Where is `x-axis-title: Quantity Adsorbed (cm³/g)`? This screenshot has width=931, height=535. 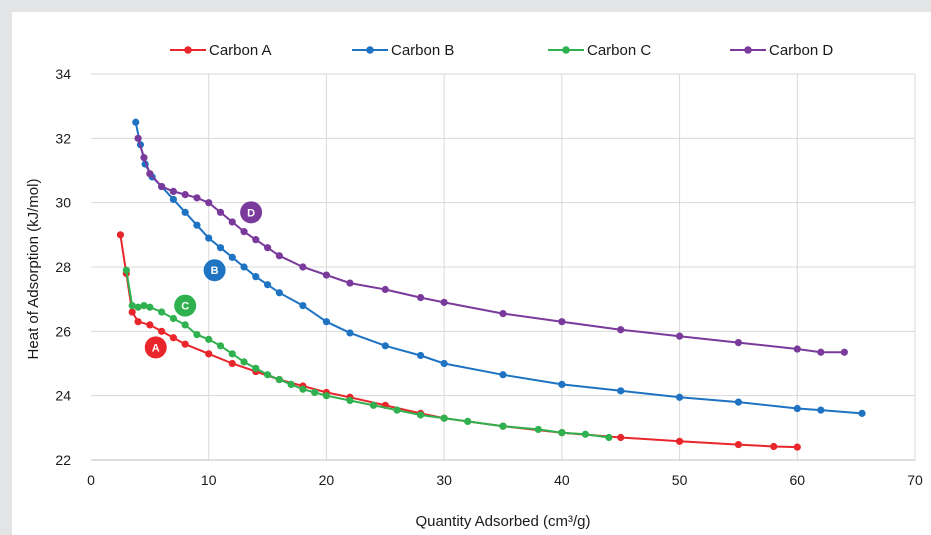
x-axis-title: Quantity Adsorbed (cm³/g) is located at coordinates (502, 521).